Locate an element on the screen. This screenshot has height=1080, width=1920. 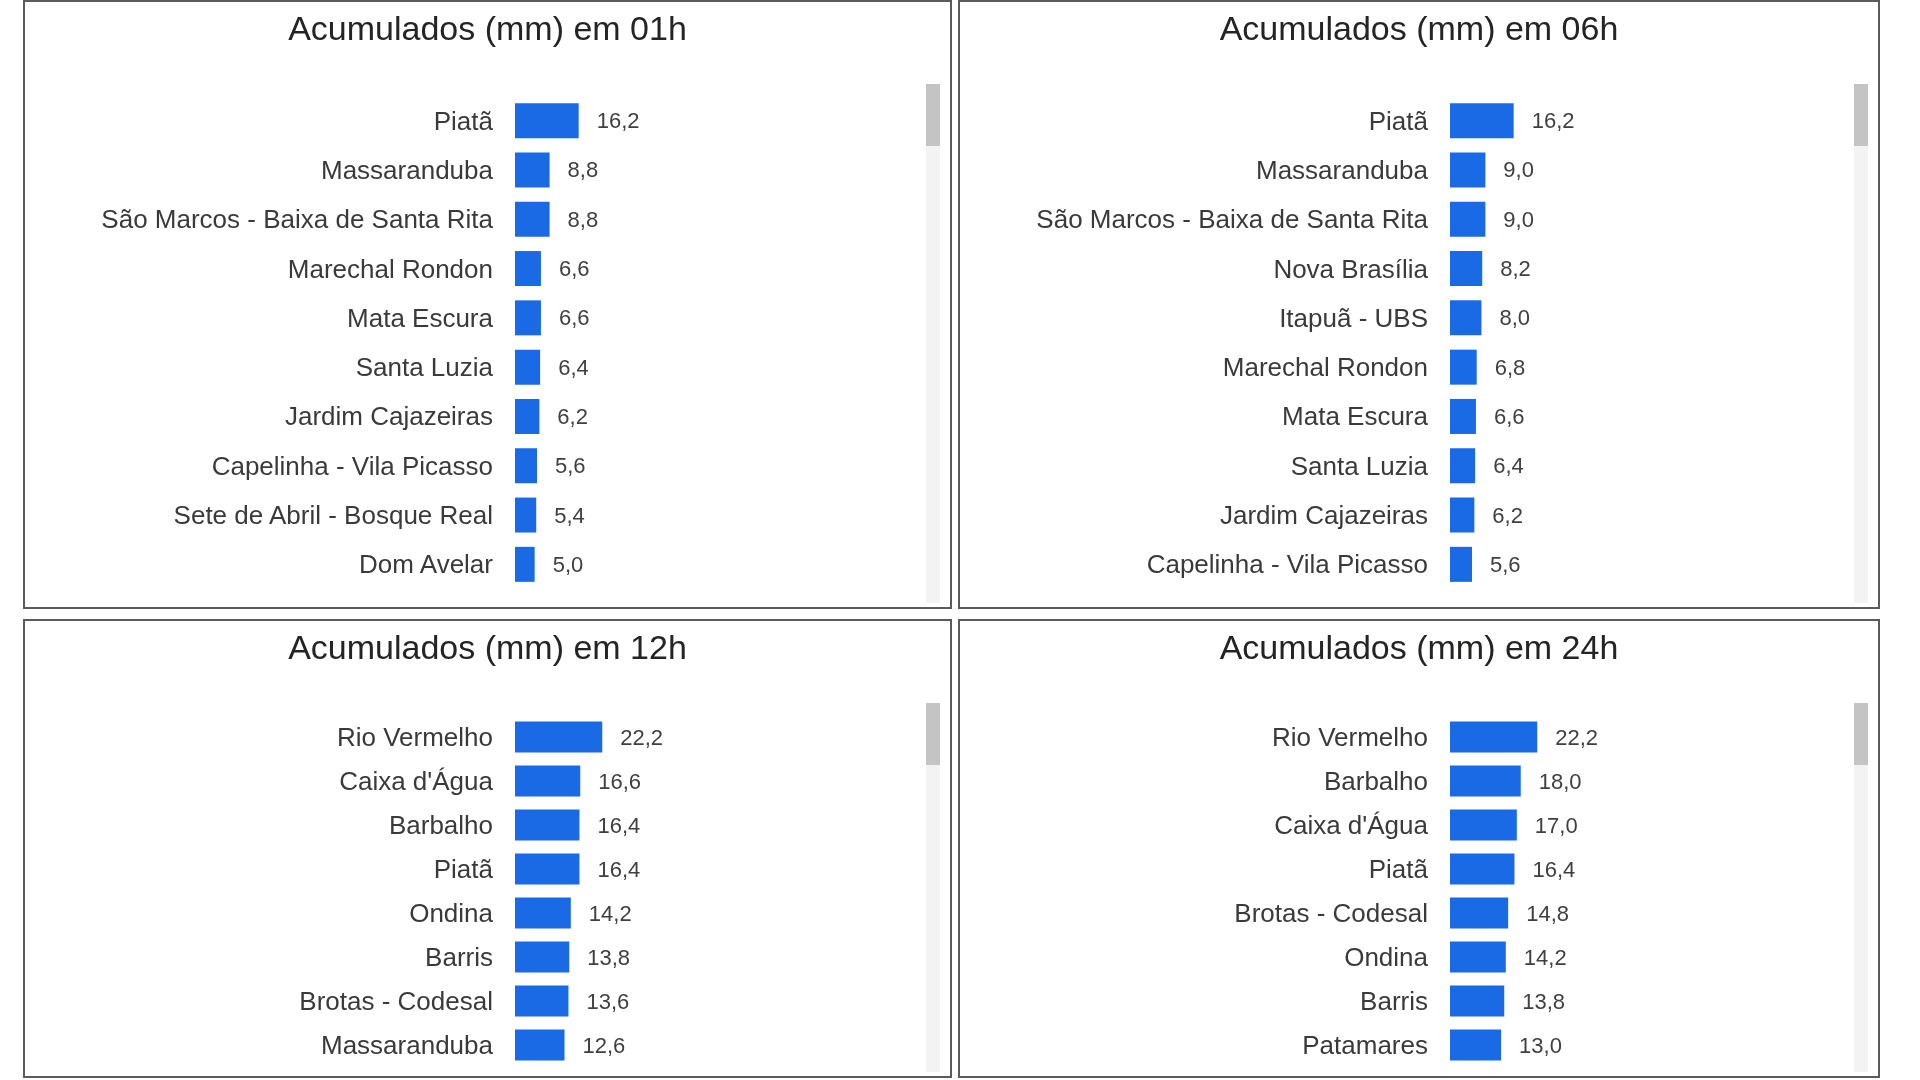
chart-title: Acumulados (mm) em 06h is located at coordinates (1419, 28).